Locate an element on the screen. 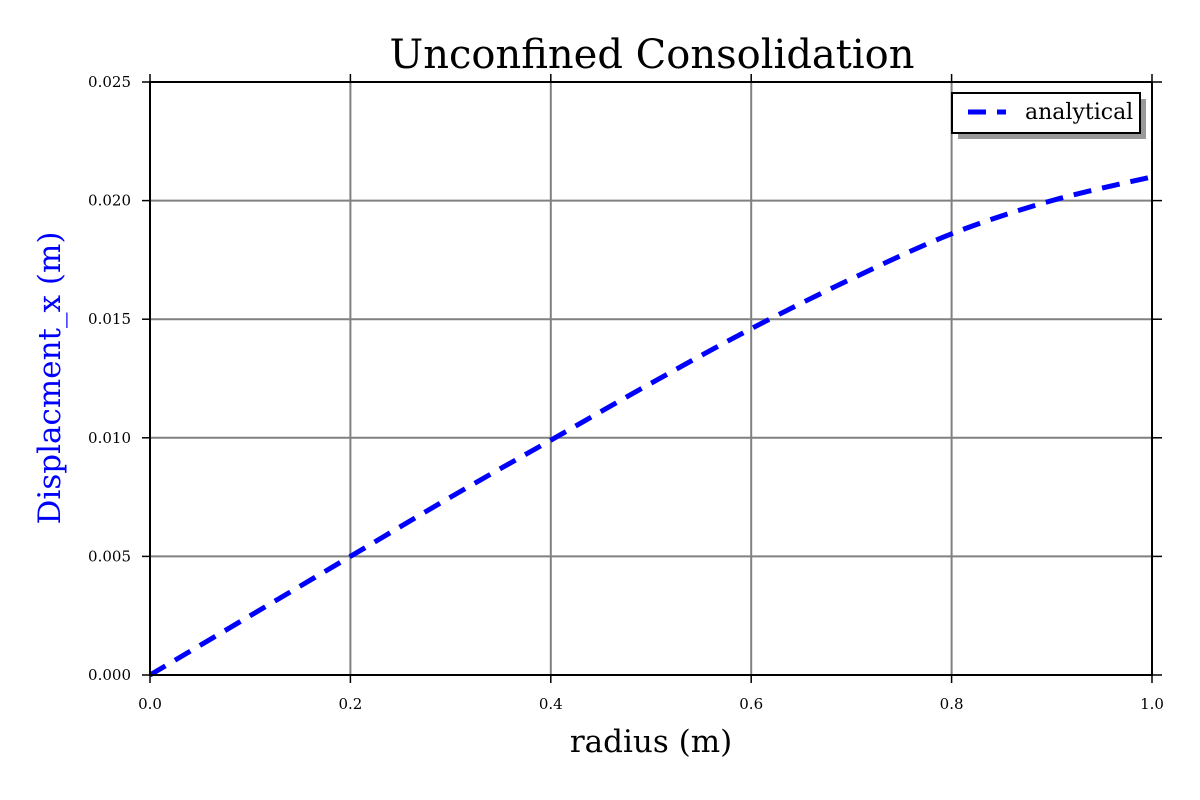 The width and height of the screenshot is (1200, 800). y-tick-label: 0.010 is located at coordinates (109, 438).